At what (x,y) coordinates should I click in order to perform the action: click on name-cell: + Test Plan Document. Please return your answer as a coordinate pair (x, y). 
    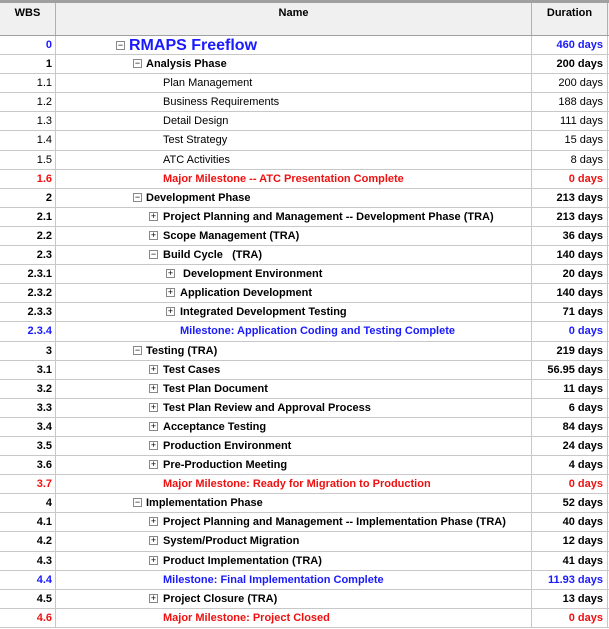
    Looking at the image, I should click on (294, 388).